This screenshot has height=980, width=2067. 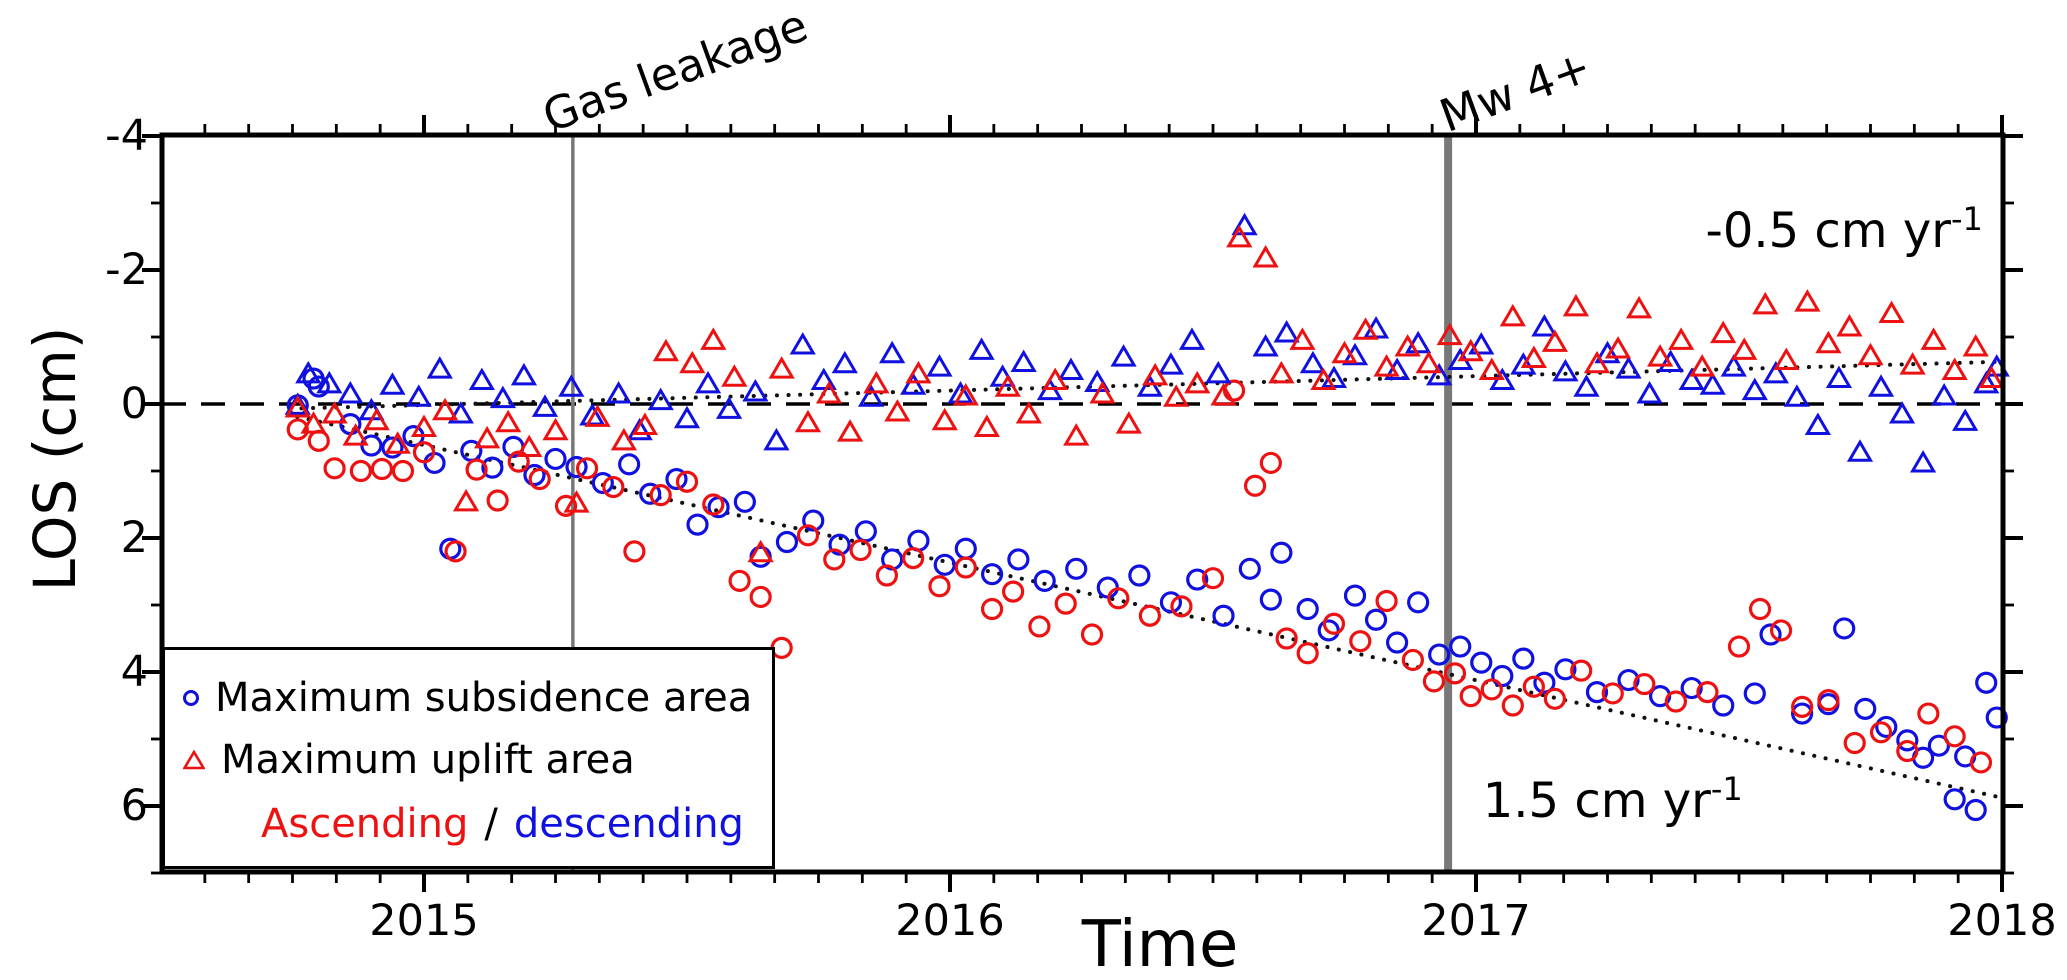 I want to click on legend-item-uplift-label: Maximum uplift area, so click(x=428, y=760).